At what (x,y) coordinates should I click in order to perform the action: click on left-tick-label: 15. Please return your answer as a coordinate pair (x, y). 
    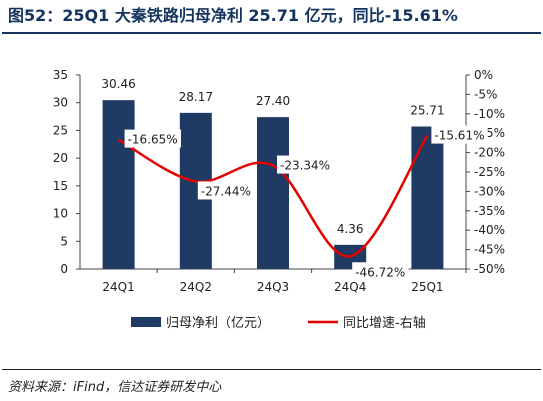
    Looking at the image, I should click on (60, 186).